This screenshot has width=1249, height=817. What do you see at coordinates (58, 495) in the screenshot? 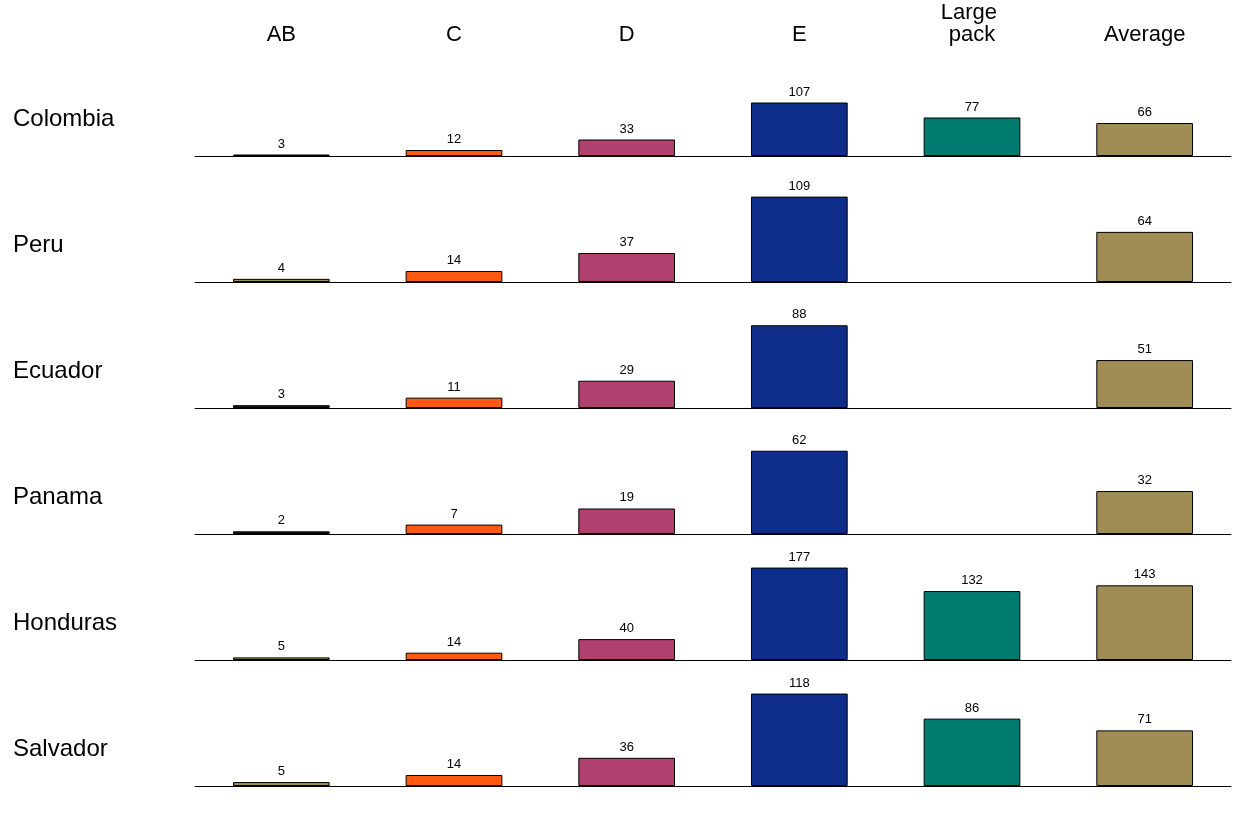
I see `text: Panama` at bounding box center [58, 495].